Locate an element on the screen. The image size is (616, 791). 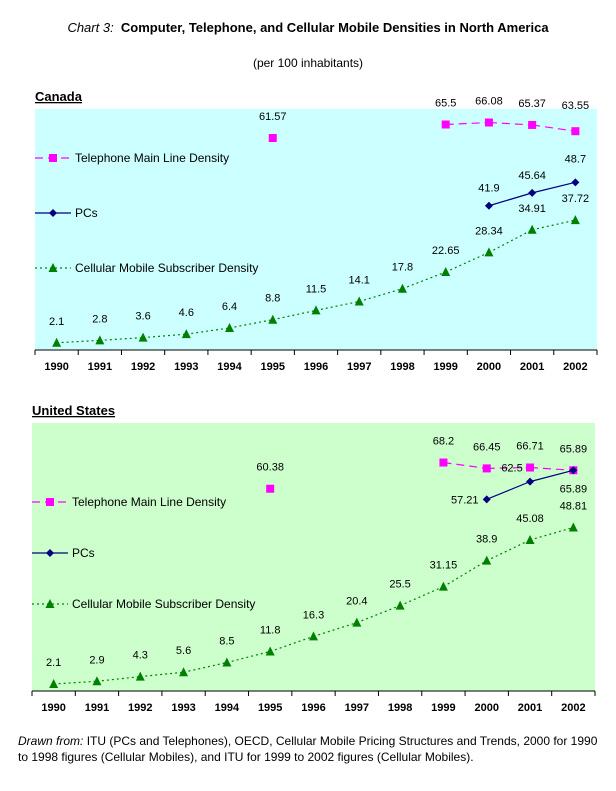
legend-item-cellular: Cellular Mobile Subscriber Density is located at coordinates (146, 268).